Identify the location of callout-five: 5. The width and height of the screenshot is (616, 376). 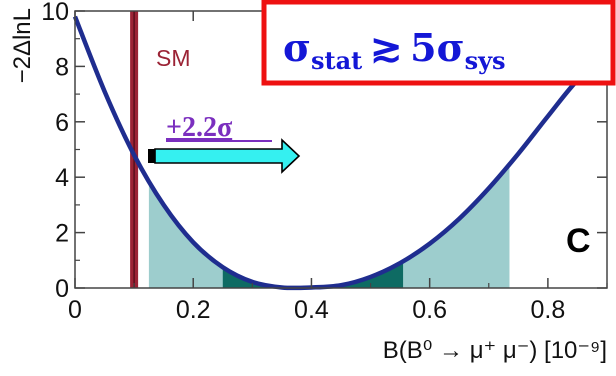
(423, 47).